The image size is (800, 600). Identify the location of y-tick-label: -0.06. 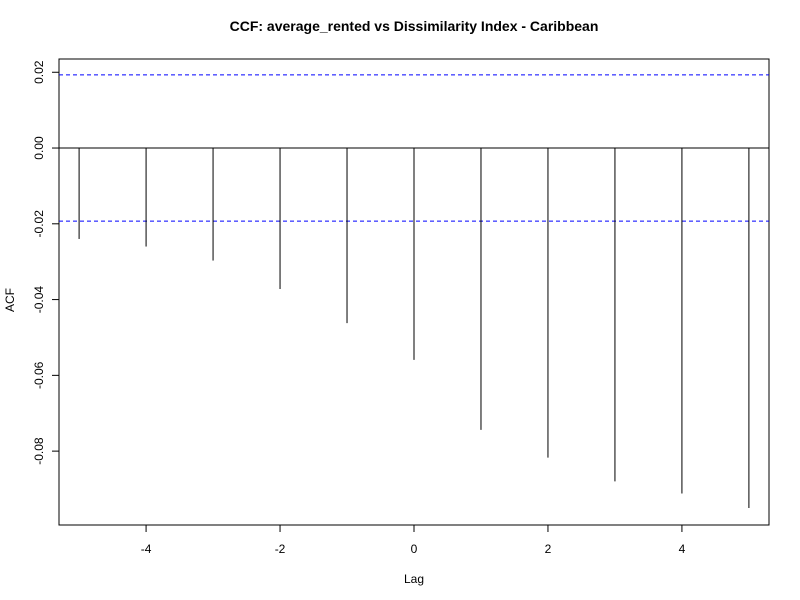
(39, 375).